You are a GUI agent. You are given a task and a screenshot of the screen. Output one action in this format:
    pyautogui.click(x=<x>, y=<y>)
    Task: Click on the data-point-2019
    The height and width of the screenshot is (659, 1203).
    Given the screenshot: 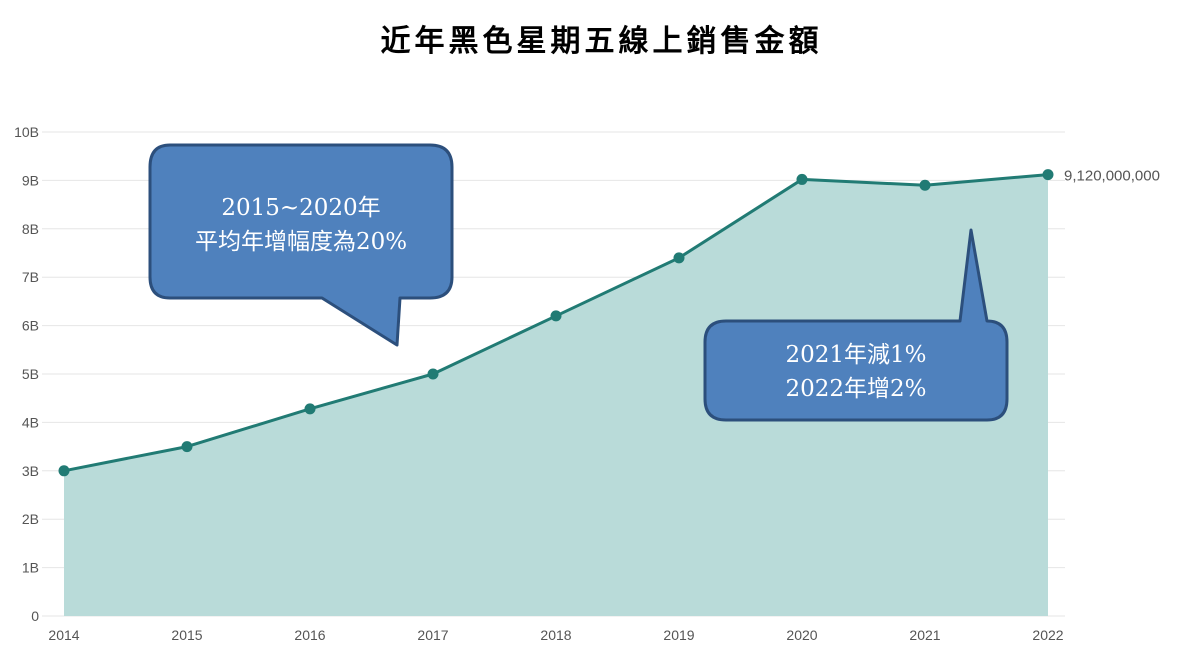 What is the action you would take?
    pyautogui.click(x=679, y=258)
    